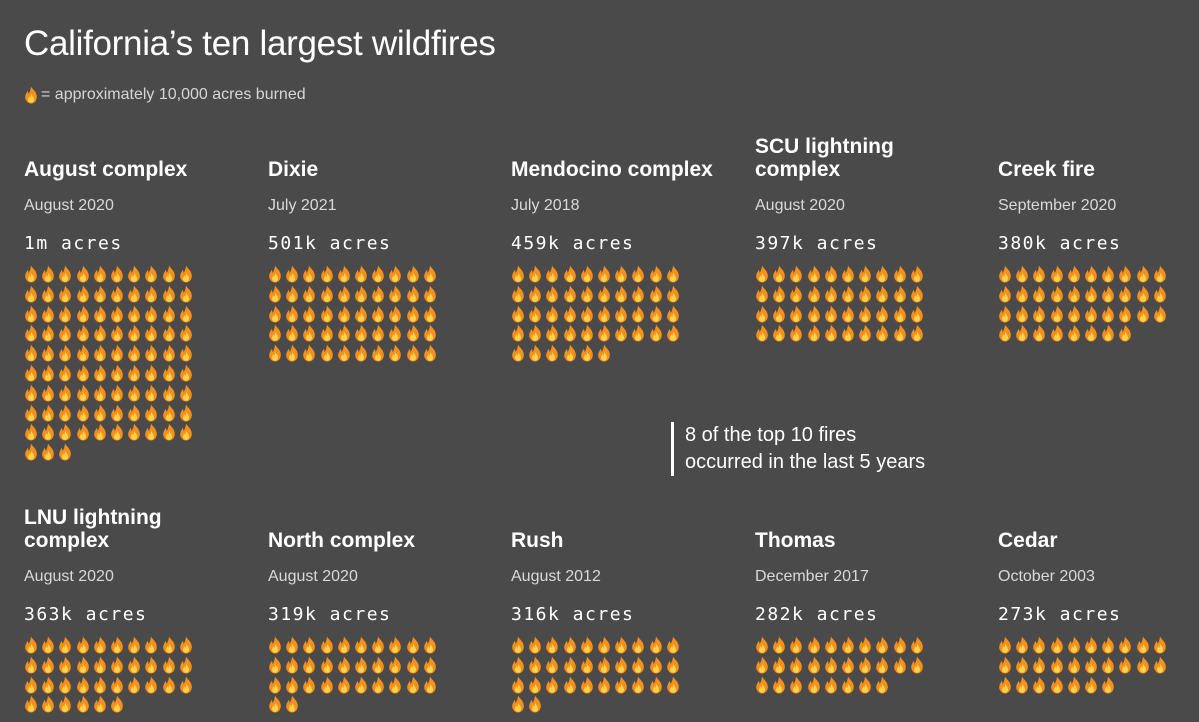  What do you see at coordinates (106, 169) in the screenshot?
I see `fire-name: August complex` at bounding box center [106, 169].